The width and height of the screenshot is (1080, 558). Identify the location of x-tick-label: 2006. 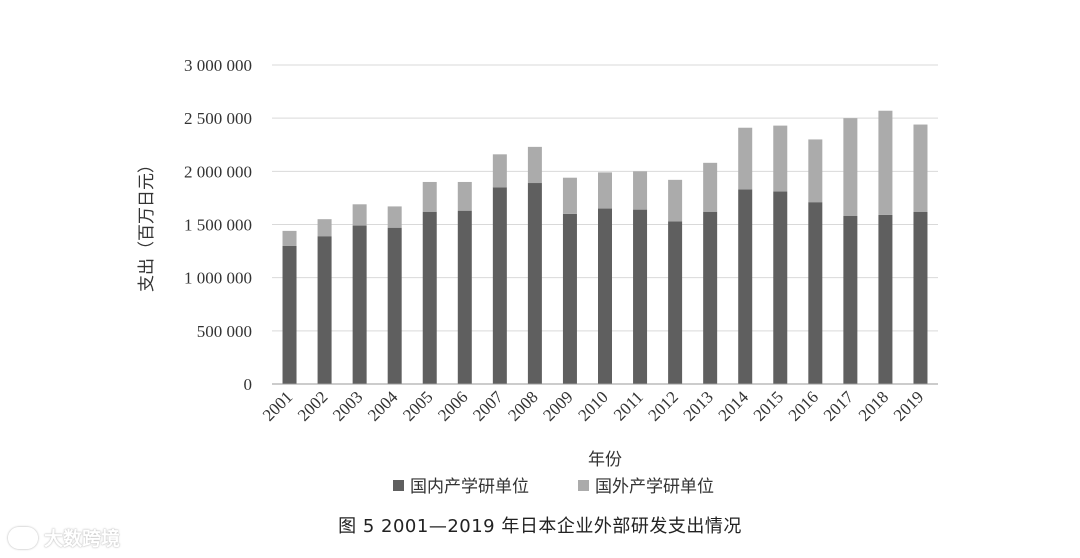
(452, 405).